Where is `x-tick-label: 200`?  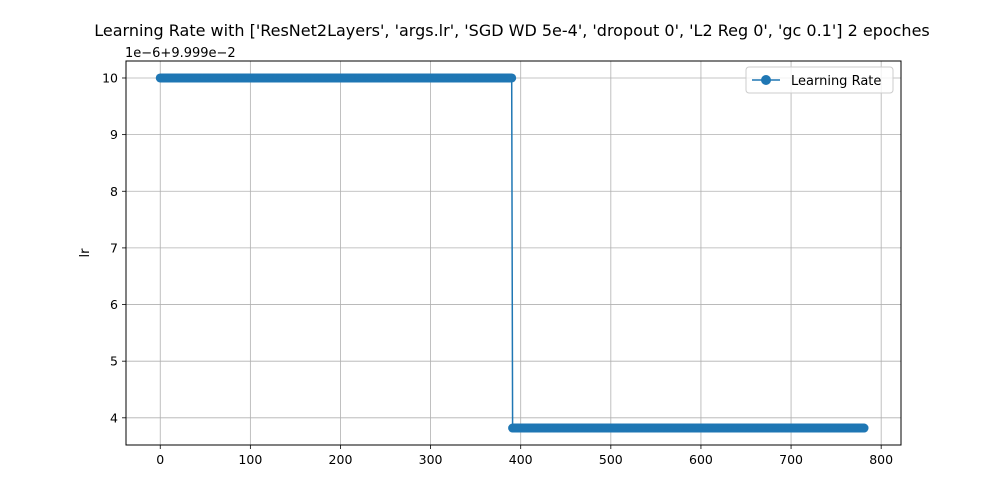
x-tick-label: 200 is located at coordinates (341, 459).